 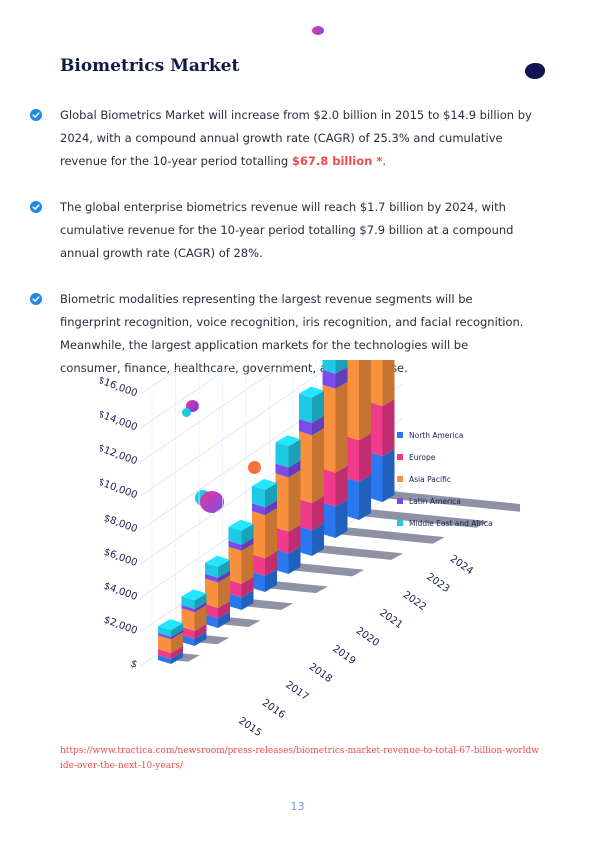 What do you see at coordinates (36, 115) in the screenshot?
I see `check-icon` at bounding box center [36, 115].